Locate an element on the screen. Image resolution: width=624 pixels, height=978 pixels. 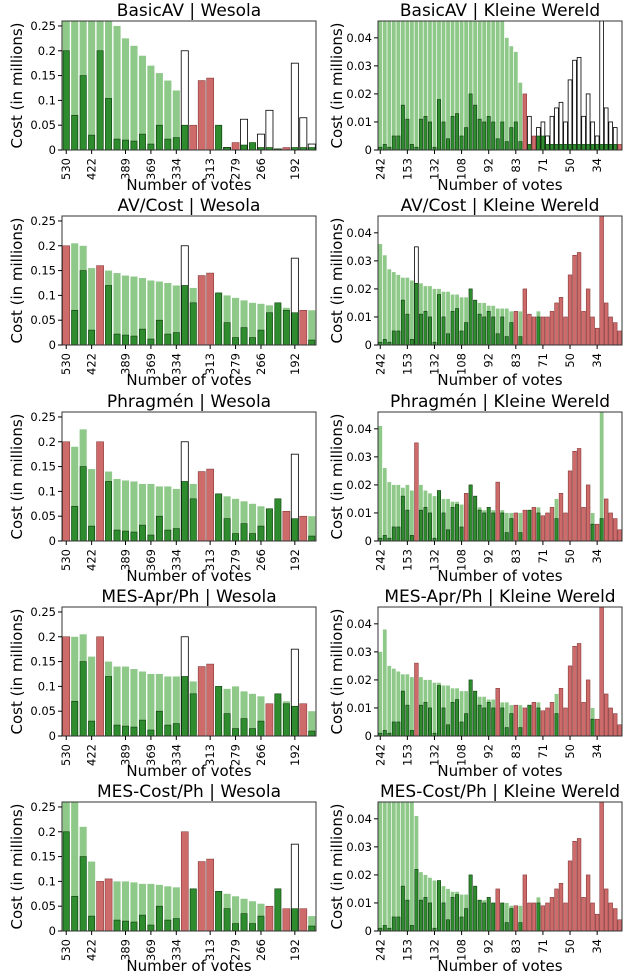
y-tick-label: 0.2 is located at coordinates (47, 832).